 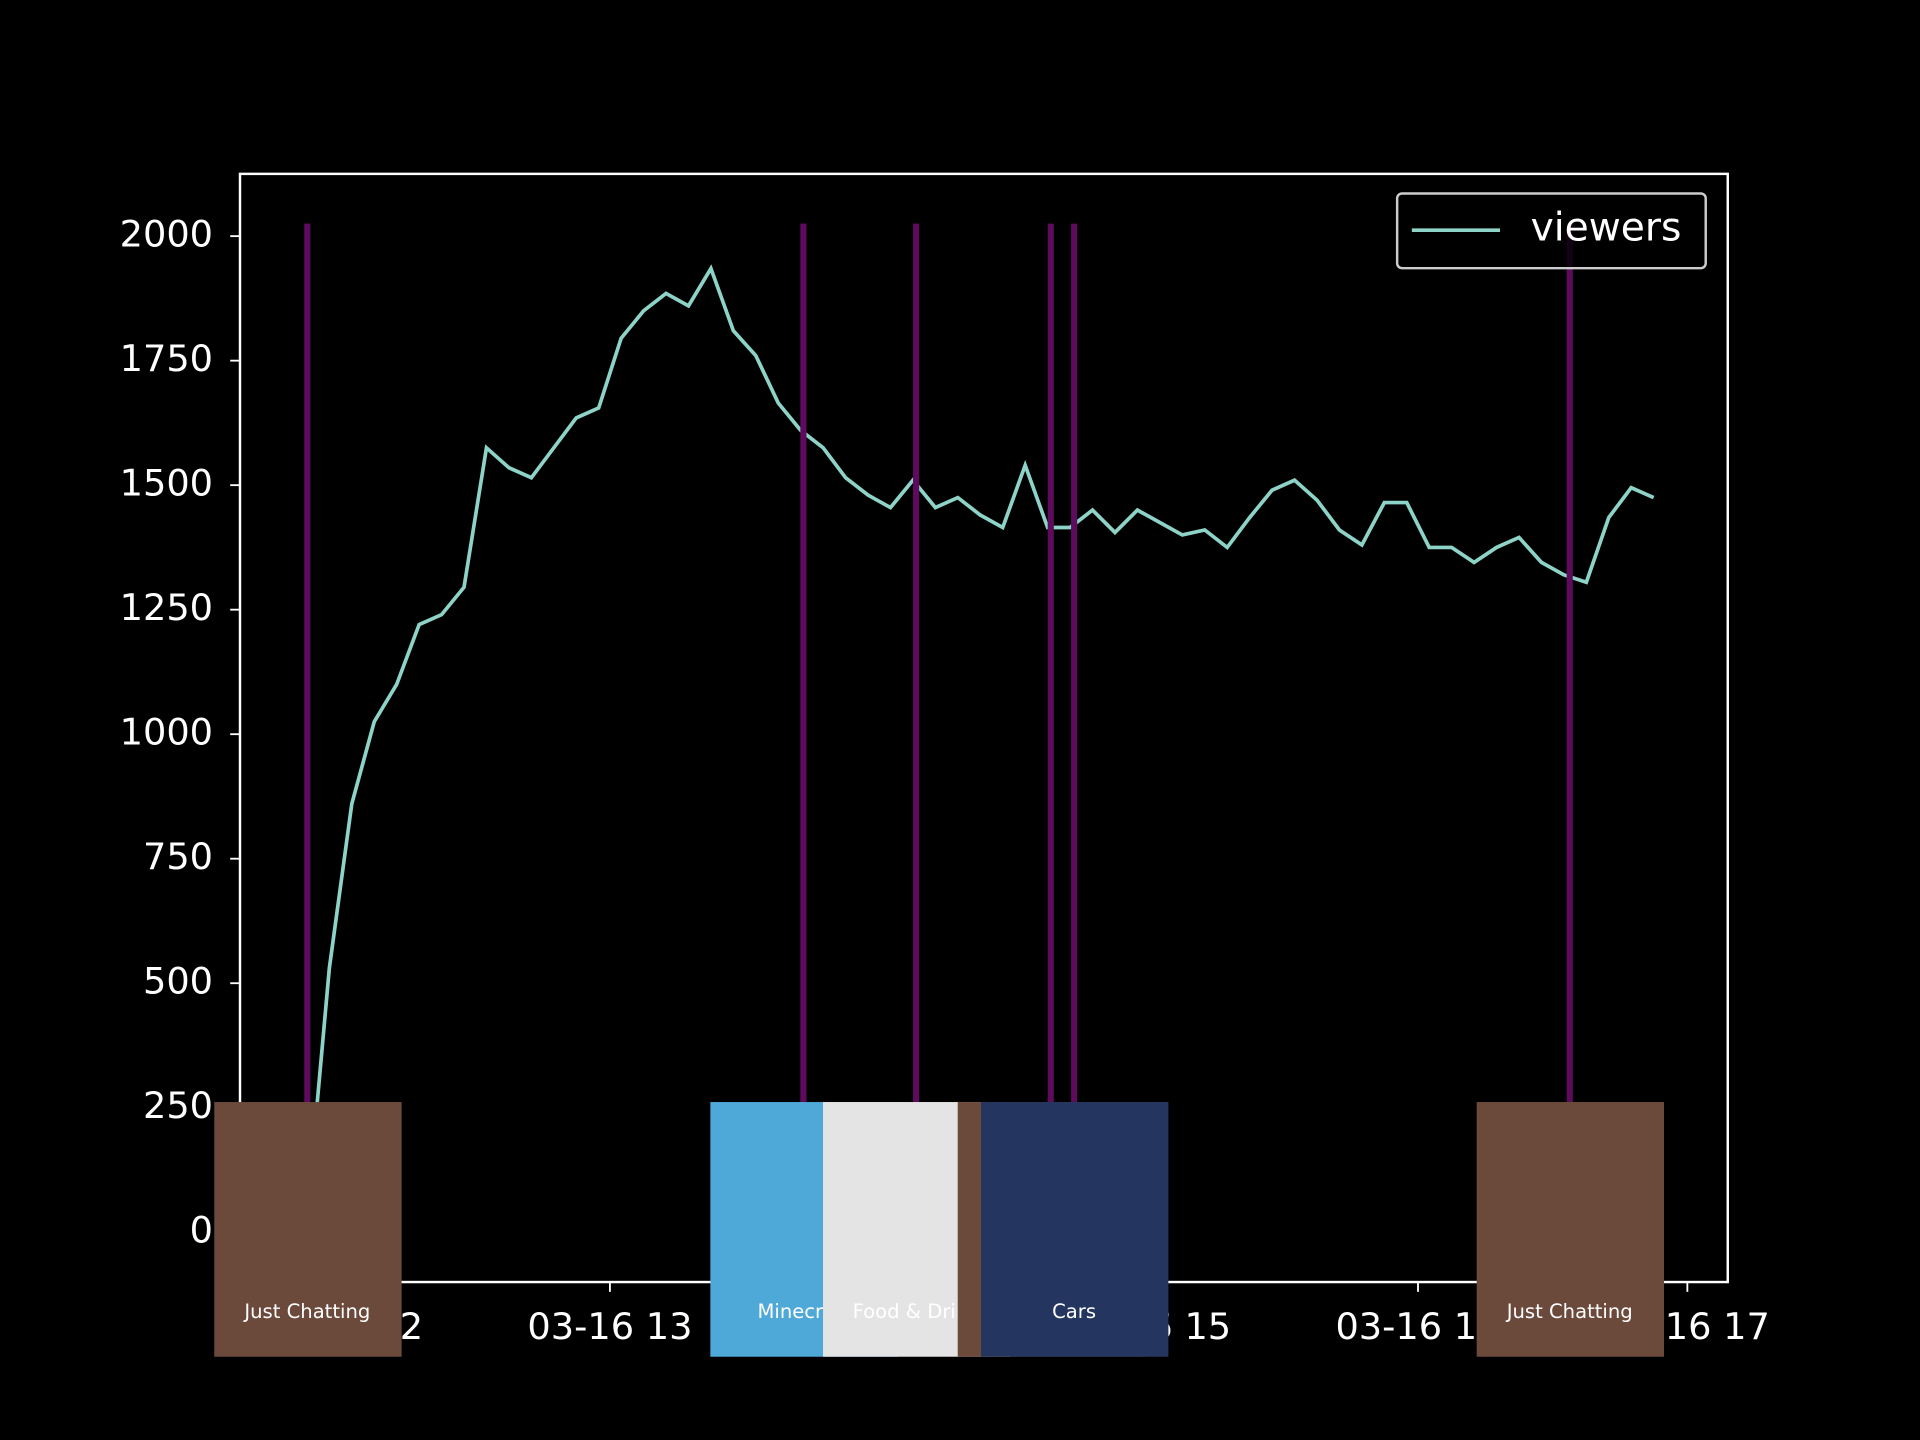 I want to click on thumbnail-label: Food & Drink, so click(x=917, y=1311).